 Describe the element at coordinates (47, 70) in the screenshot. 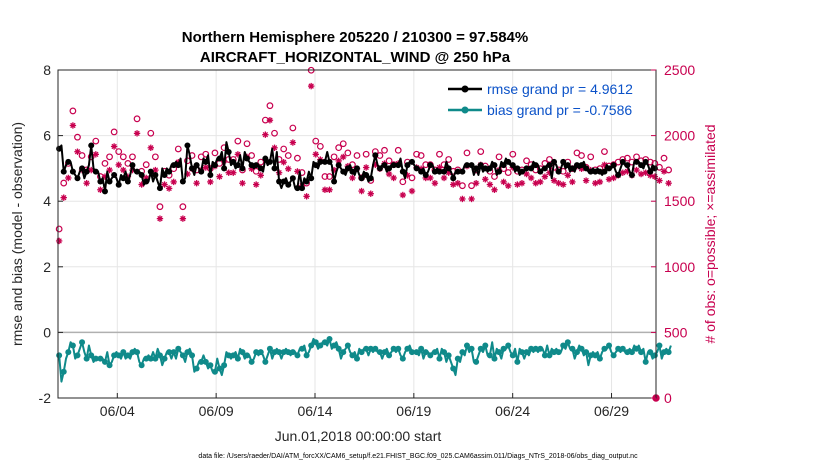

I see `y-tick-label: 8` at that location.